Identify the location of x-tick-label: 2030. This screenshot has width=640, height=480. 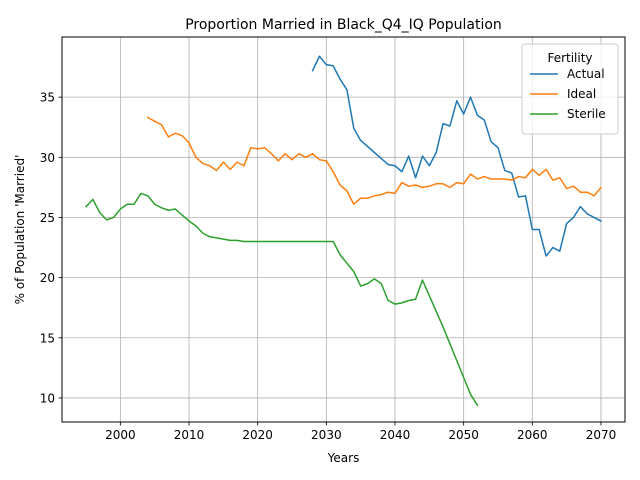
(326, 435).